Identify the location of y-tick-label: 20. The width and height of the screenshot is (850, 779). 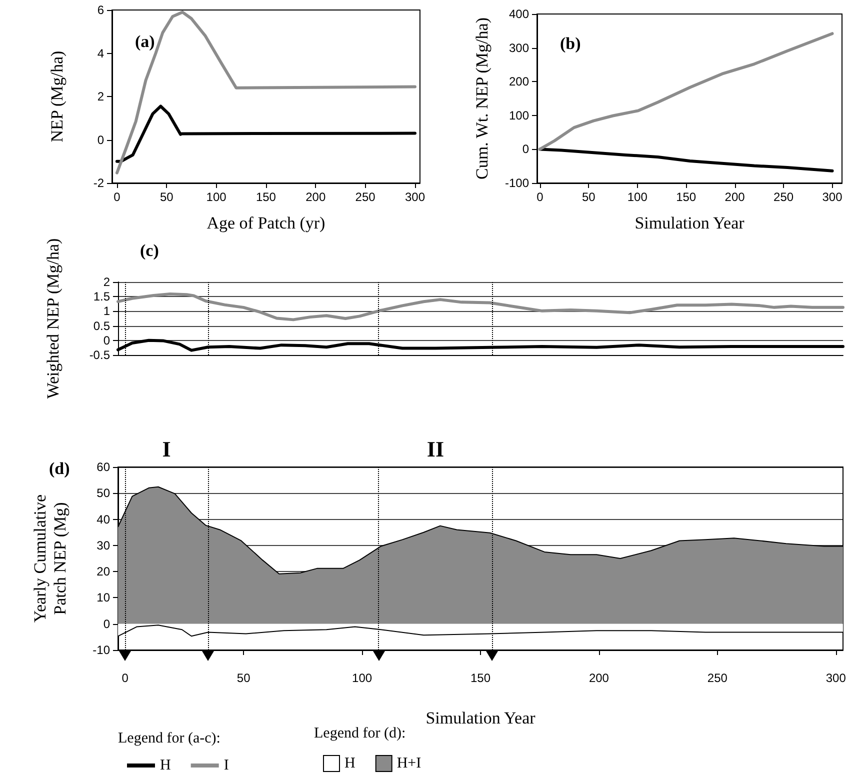
(103, 571).